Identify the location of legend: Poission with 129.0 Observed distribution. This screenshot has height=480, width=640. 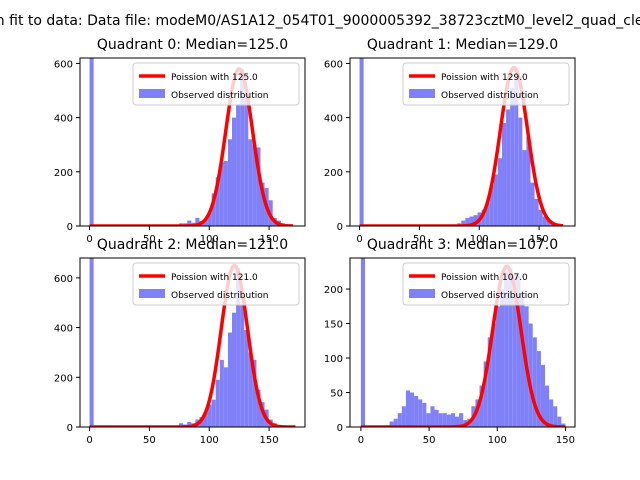
(486, 84).